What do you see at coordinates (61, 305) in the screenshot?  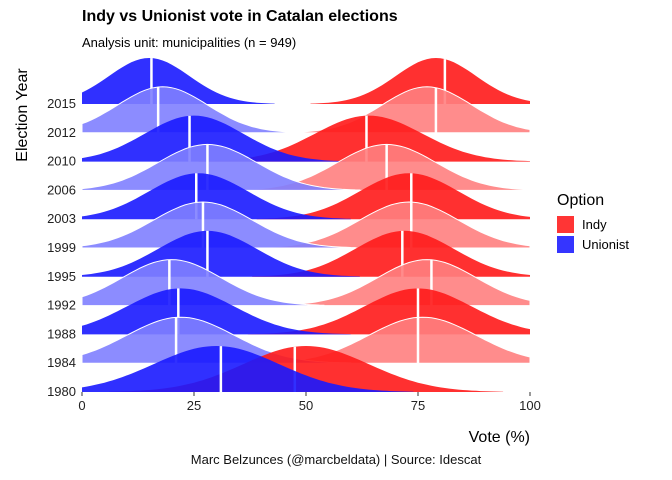 I see `y-tick-label-1992: 1992` at bounding box center [61, 305].